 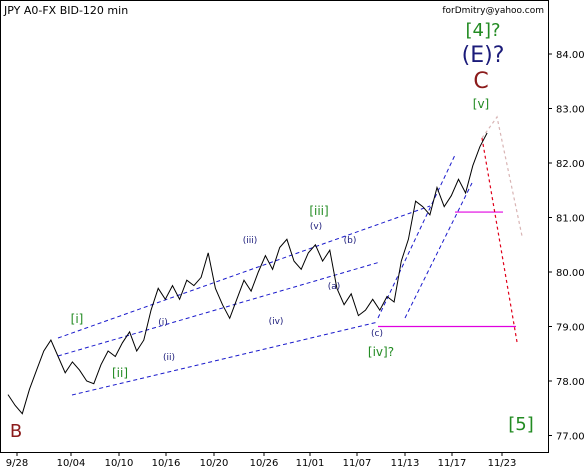 What do you see at coordinates (502, 463) in the screenshot?
I see `x-tick-label: 11/23` at bounding box center [502, 463].